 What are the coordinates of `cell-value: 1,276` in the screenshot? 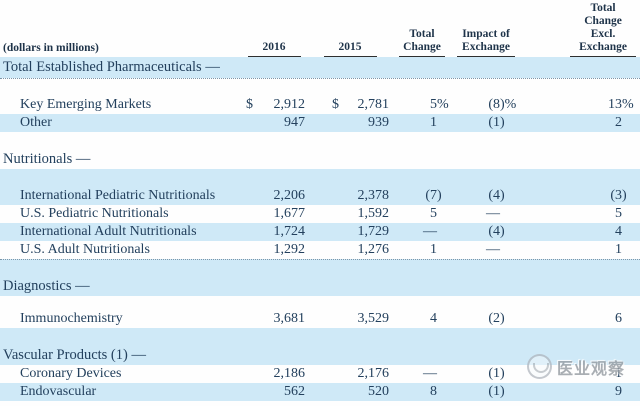 It's located at (373, 249).